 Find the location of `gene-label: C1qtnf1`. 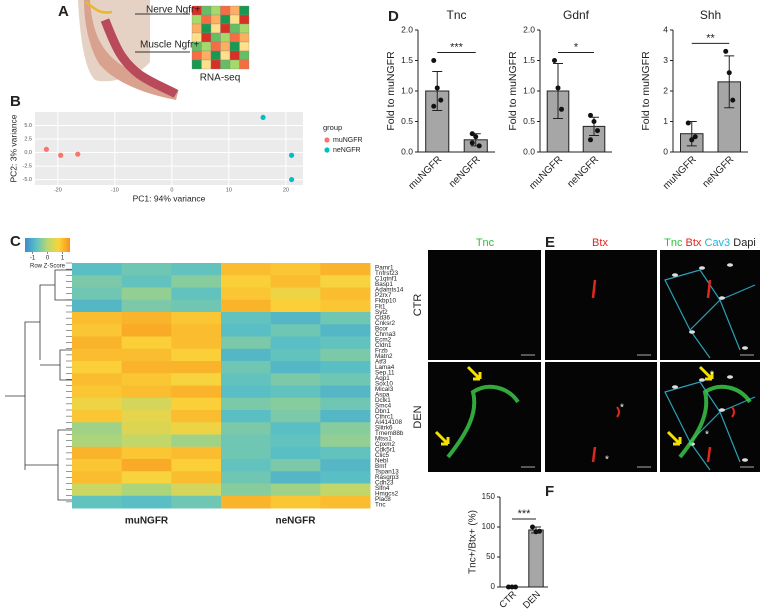

gene-label: C1qtnf1 is located at coordinates (386, 279).